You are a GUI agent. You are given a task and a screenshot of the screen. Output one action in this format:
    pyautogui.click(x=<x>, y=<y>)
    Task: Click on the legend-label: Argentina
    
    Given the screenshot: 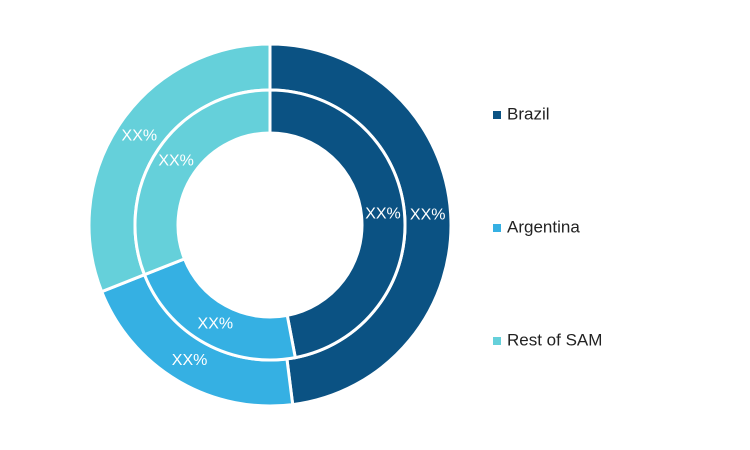 What is the action you would take?
    pyautogui.click(x=543, y=226)
    